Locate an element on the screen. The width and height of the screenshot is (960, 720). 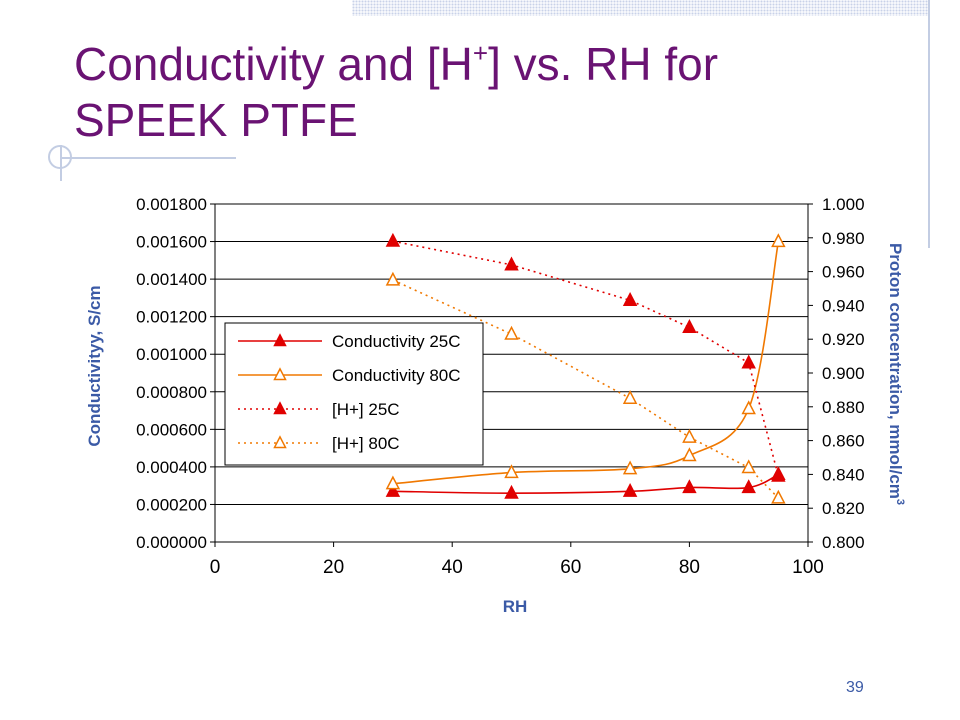
page-number: 39 is located at coordinates (855, 687).